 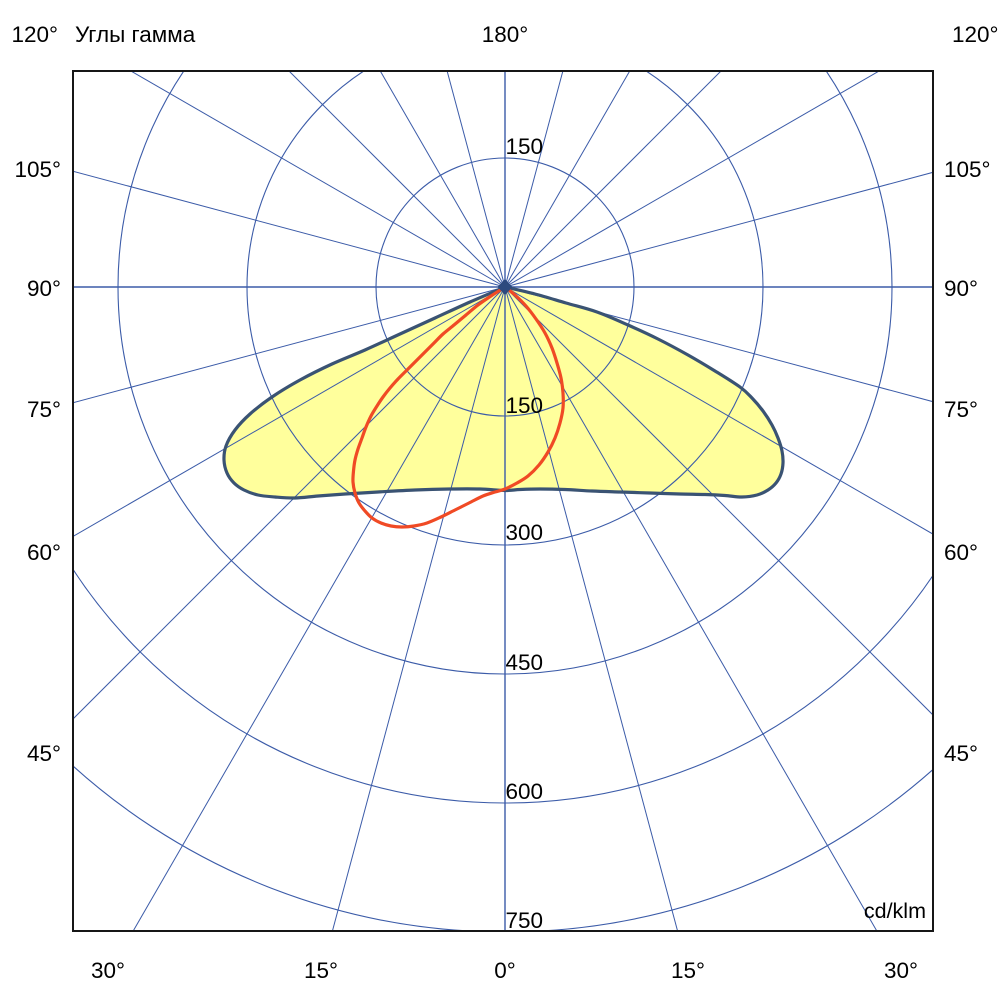 What do you see at coordinates (505, 34) in the screenshot?
I see `label-gamma-180-top: 180°` at bounding box center [505, 34].